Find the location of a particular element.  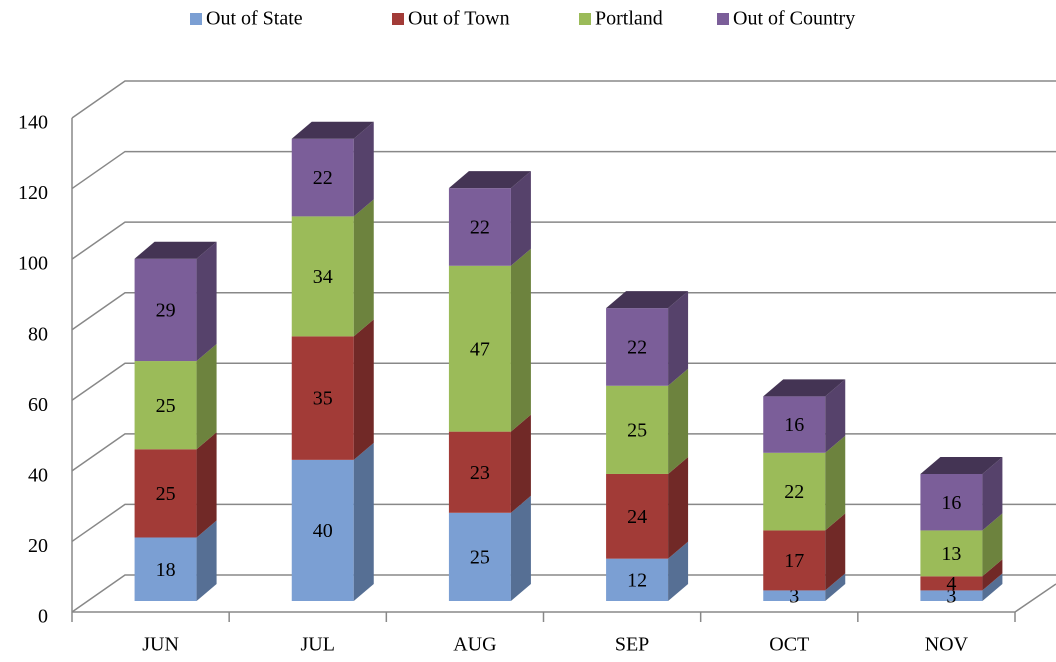

legend-label: Out of Country is located at coordinates (794, 19).